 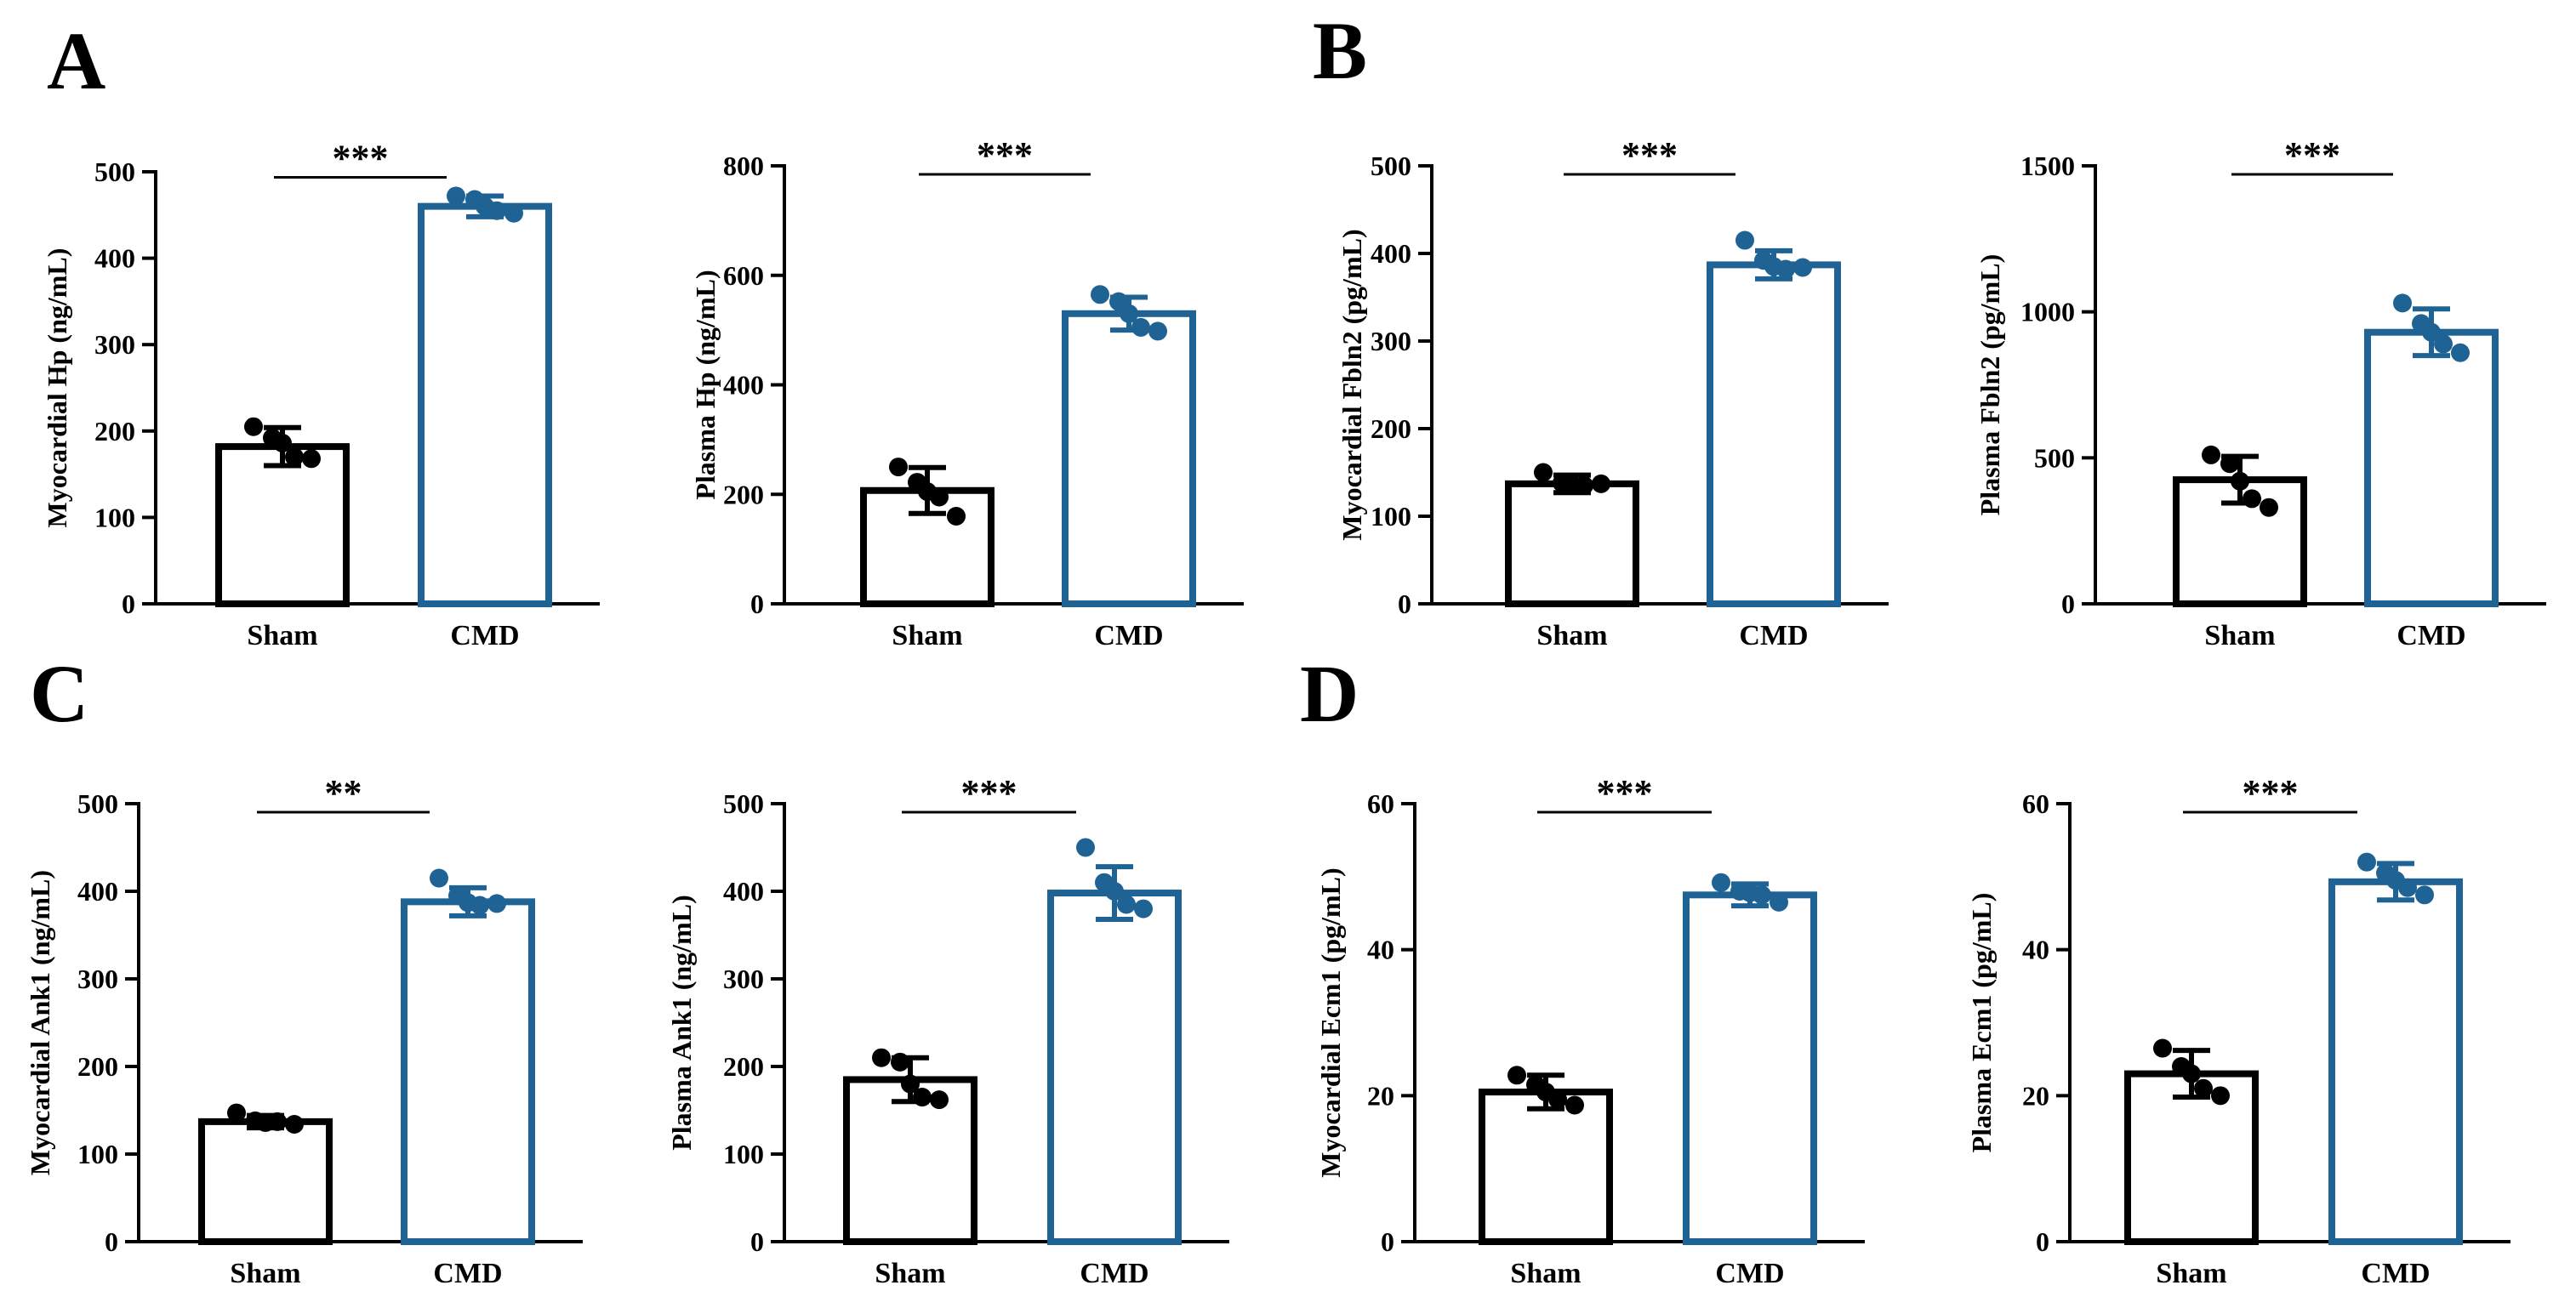 What do you see at coordinates (1330, 693) in the screenshot?
I see `panel-letter-d: D` at bounding box center [1330, 693].